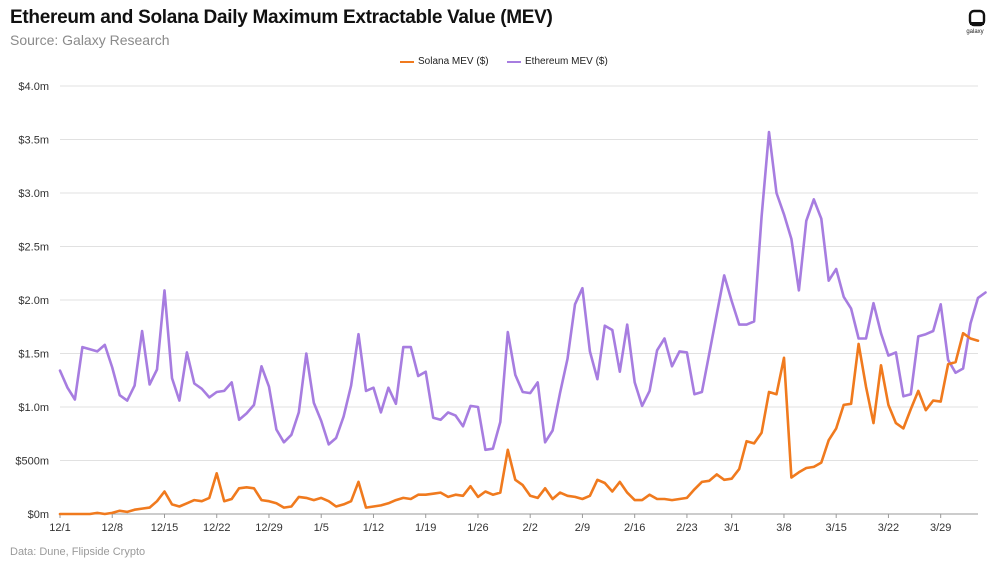  I want to click on y-tick-label: $500m, so click(32, 462).